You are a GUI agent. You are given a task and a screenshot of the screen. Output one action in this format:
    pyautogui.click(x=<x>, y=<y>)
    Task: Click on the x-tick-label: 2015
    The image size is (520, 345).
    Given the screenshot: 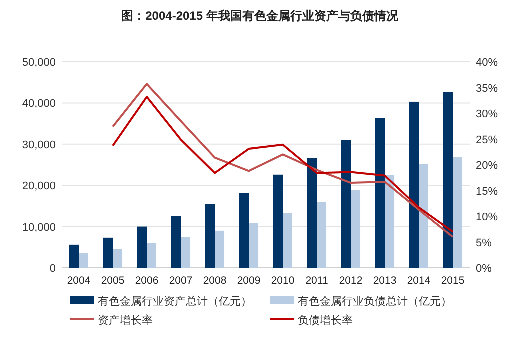 What is the action you would take?
    pyautogui.click(x=453, y=281)
    